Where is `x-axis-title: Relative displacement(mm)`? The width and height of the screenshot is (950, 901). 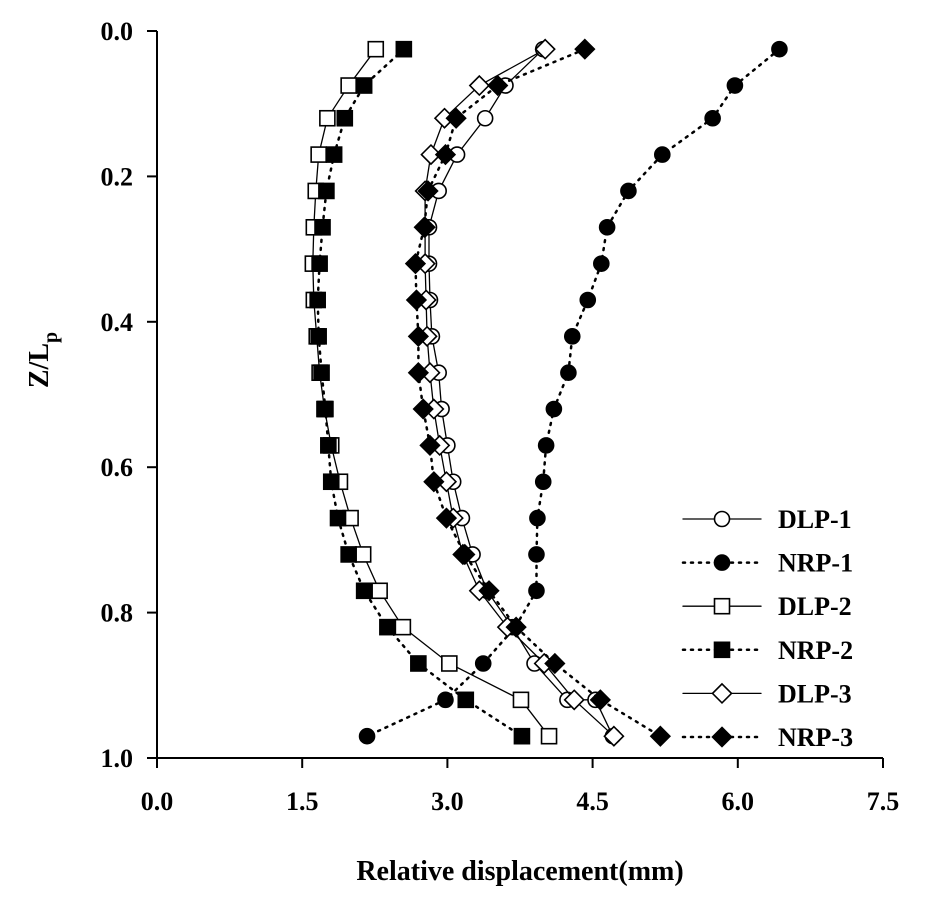
x-axis-title: Relative displacement(mm) is located at coordinates (519, 871).